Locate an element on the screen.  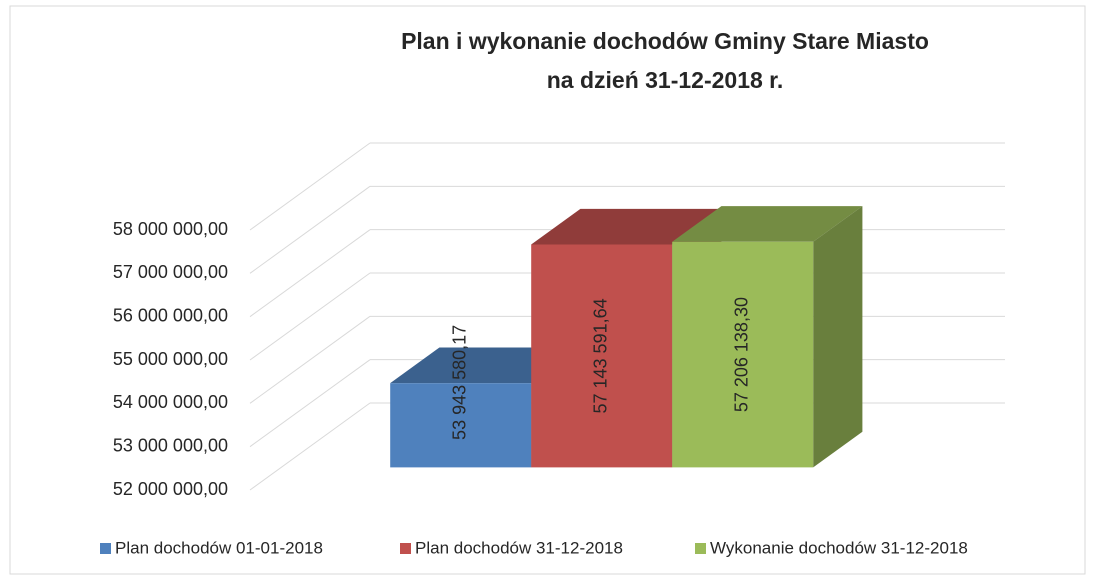
y-tick-label: 55 000 000,00 is located at coordinates (170, 359).